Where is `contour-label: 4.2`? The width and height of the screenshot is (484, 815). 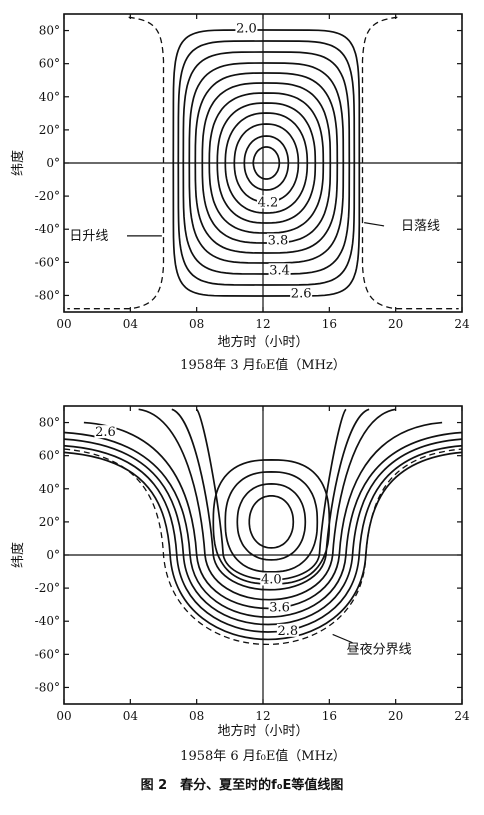
contour-label: 4.2 is located at coordinates (268, 202).